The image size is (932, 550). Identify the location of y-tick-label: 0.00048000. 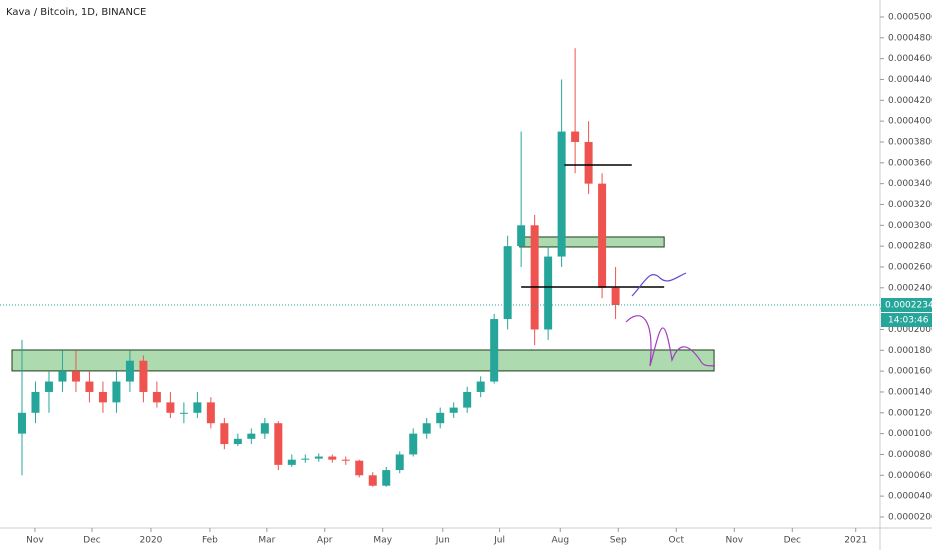
(910, 38).